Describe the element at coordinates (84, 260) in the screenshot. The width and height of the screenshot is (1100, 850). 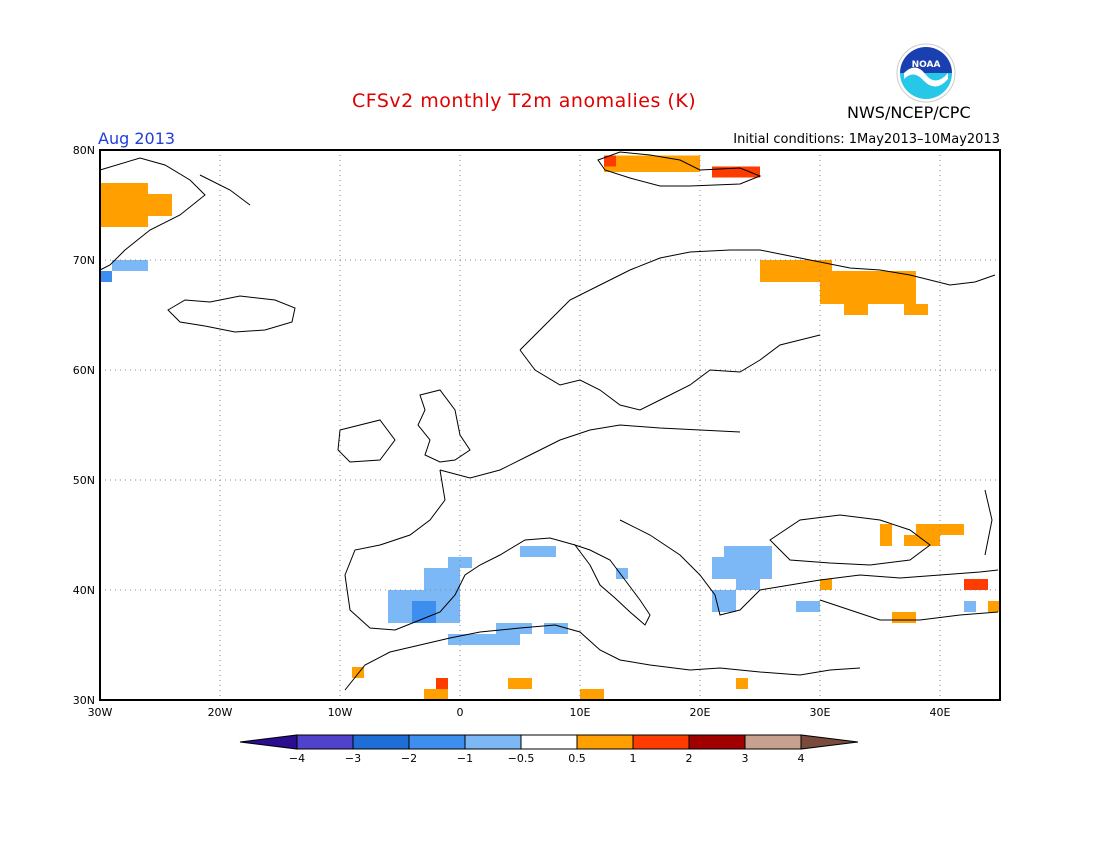
I see `latitude-tick-label: 70N` at that location.